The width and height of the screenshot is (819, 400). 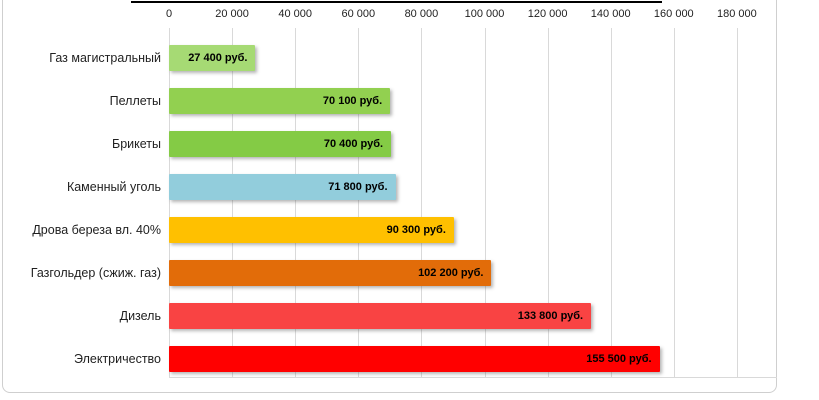 What do you see at coordinates (117, 358) in the screenshot?
I see `category-label: Электричество` at bounding box center [117, 358].